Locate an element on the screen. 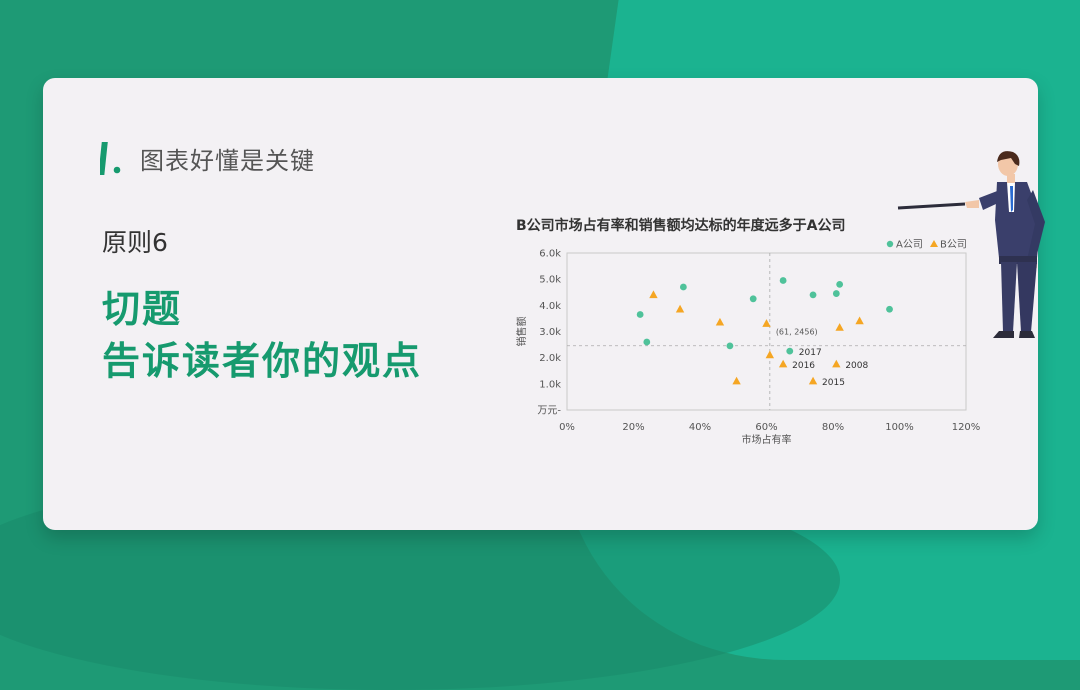 Image resolution: width=1080 pixels, height=690 pixels. legend-label: B公司 is located at coordinates (953, 245).